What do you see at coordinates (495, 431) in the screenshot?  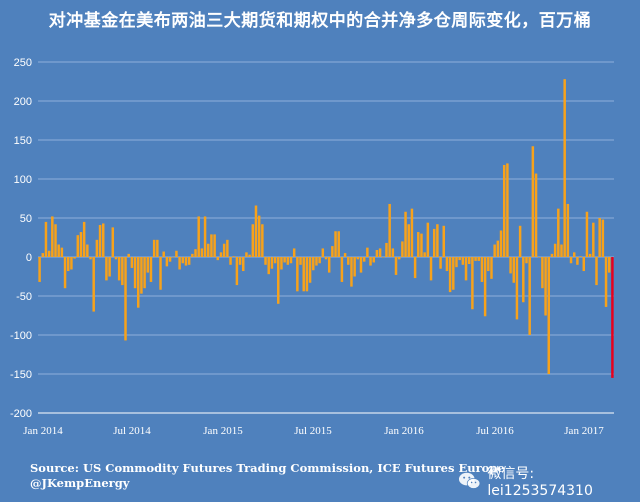 I see `x-tick-label: Jul 2016` at bounding box center [495, 431].